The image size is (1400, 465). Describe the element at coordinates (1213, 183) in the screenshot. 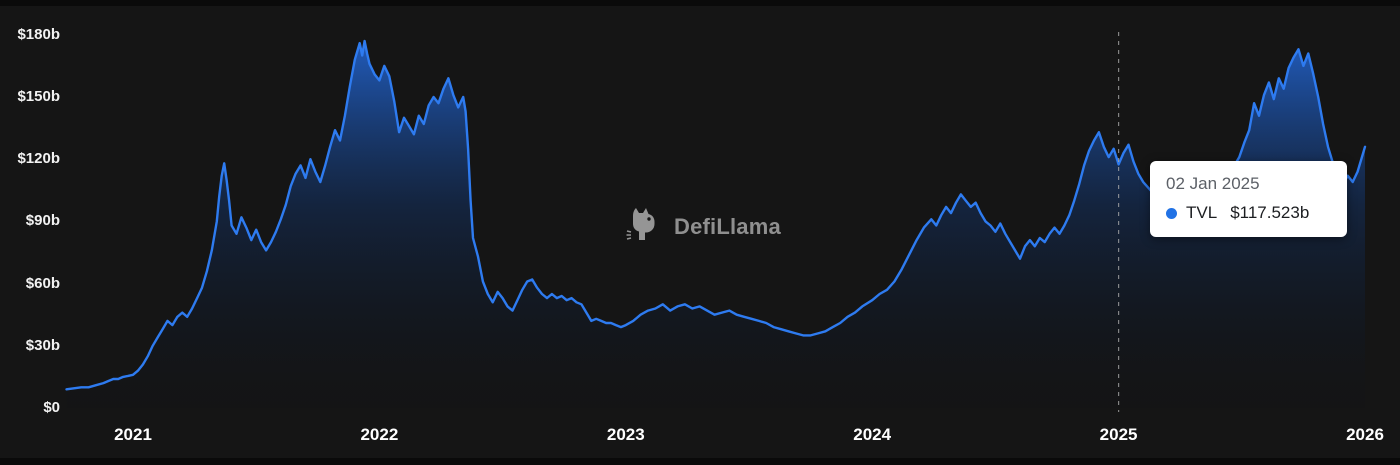

I see `tooltip-date: 02 Jan 2025` at that location.